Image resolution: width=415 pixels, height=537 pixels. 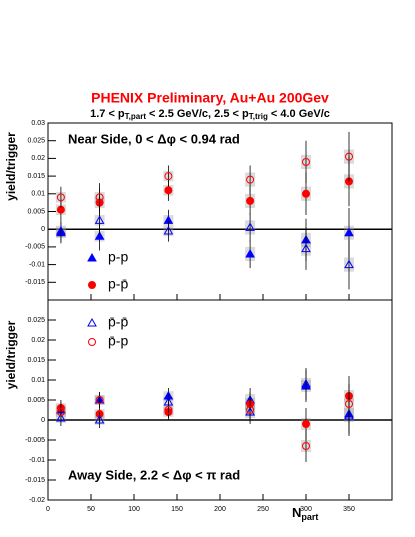 I want to click on x-tick-label: 150, so click(x=177, y=509).